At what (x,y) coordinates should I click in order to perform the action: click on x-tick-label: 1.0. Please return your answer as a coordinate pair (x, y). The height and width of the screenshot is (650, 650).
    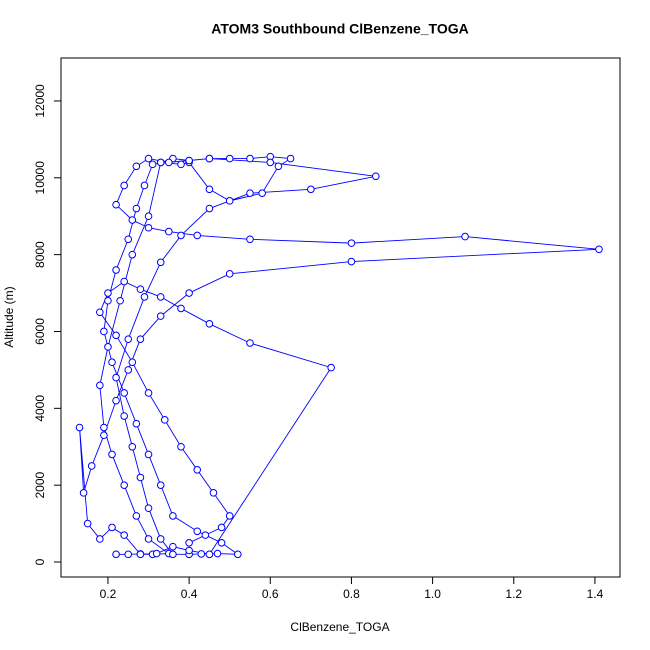
    Looking at the image, I should click on (432, 594).